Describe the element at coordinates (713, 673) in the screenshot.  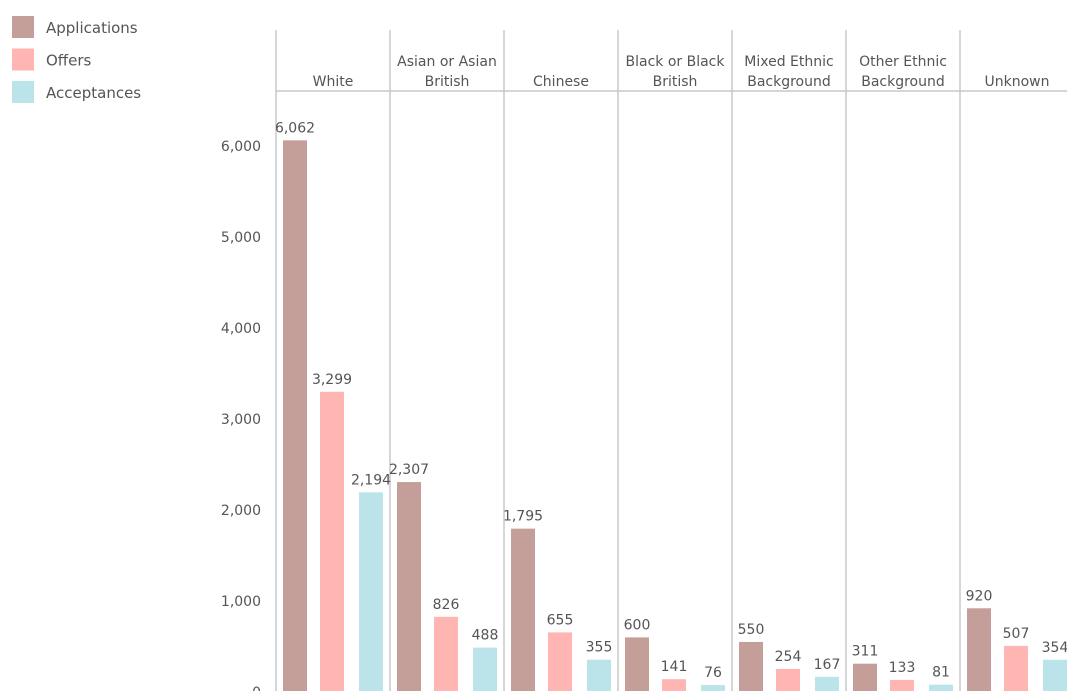
I see `data-label: 76` at that location.